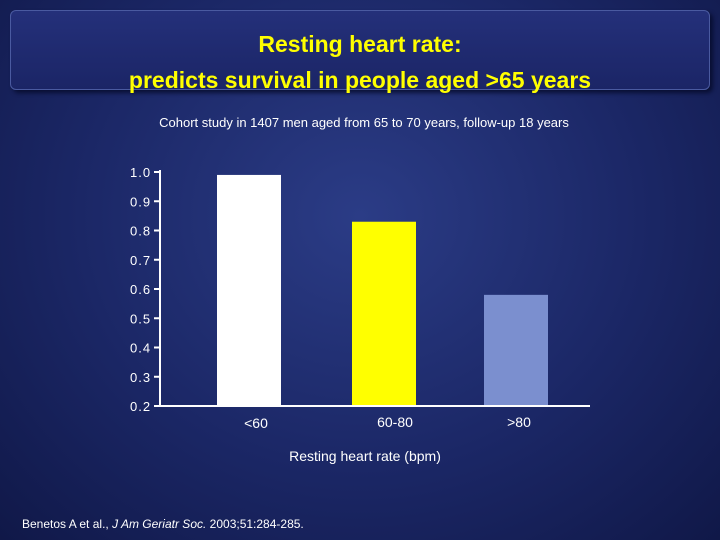  I want to click on y-tick-label-1: 1.0, so click(140, 172).